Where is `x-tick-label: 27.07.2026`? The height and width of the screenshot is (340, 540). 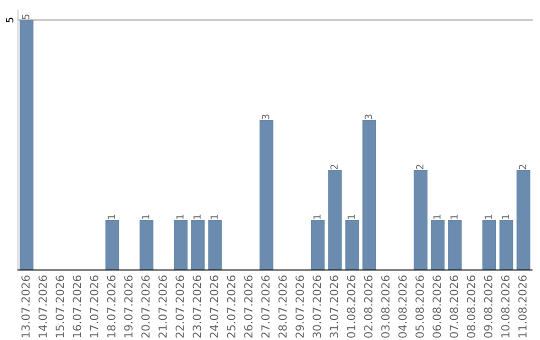 x-tick-label: 27.07.2026 is located at coordinates (265, 307).